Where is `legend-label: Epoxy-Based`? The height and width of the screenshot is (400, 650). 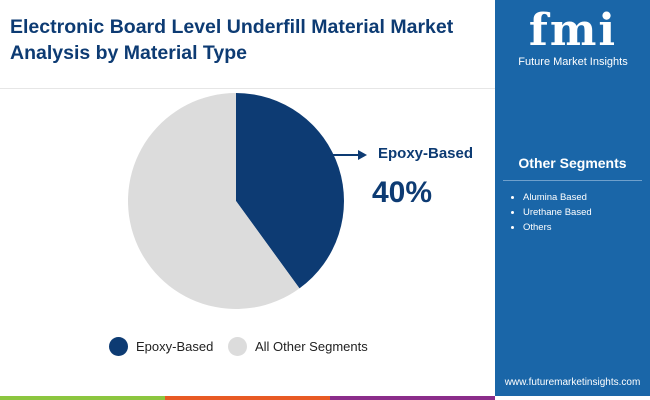 legend-label: Epoxy-Based is located at coordinates (175, 346).